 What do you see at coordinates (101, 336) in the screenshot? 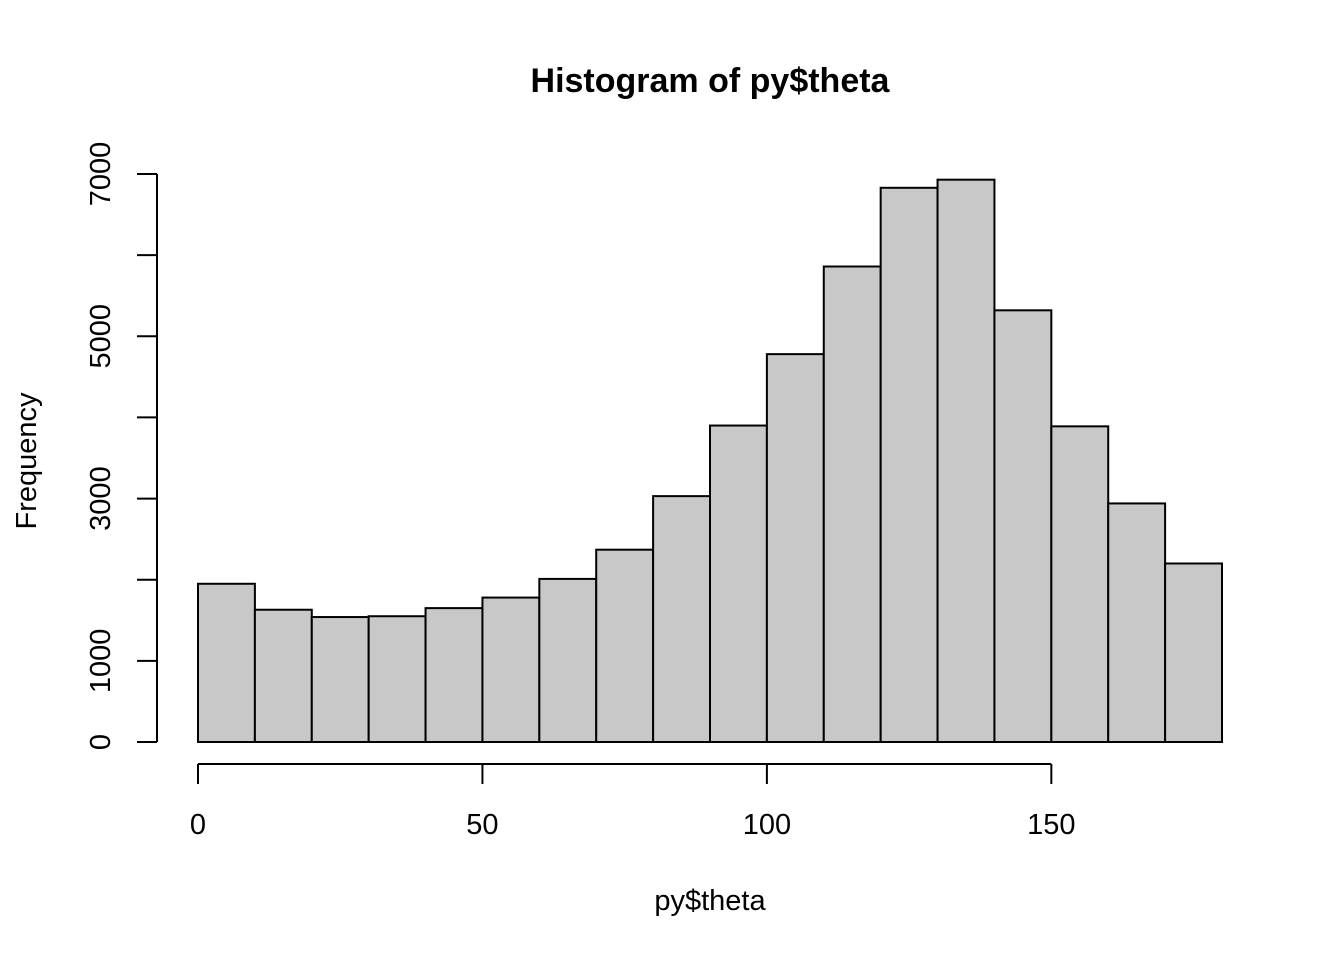
I see `y-tick-label-5: 5000` at bounding box center [101, 336].